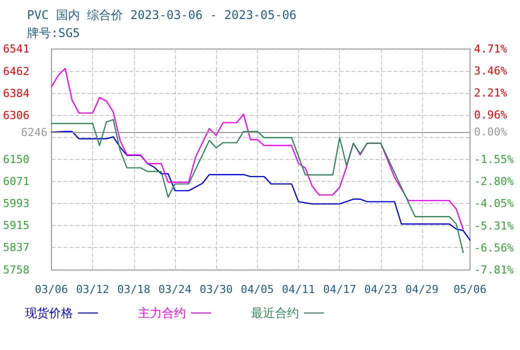  I want to click on y-tick-label: 6384, so click(16, 93).